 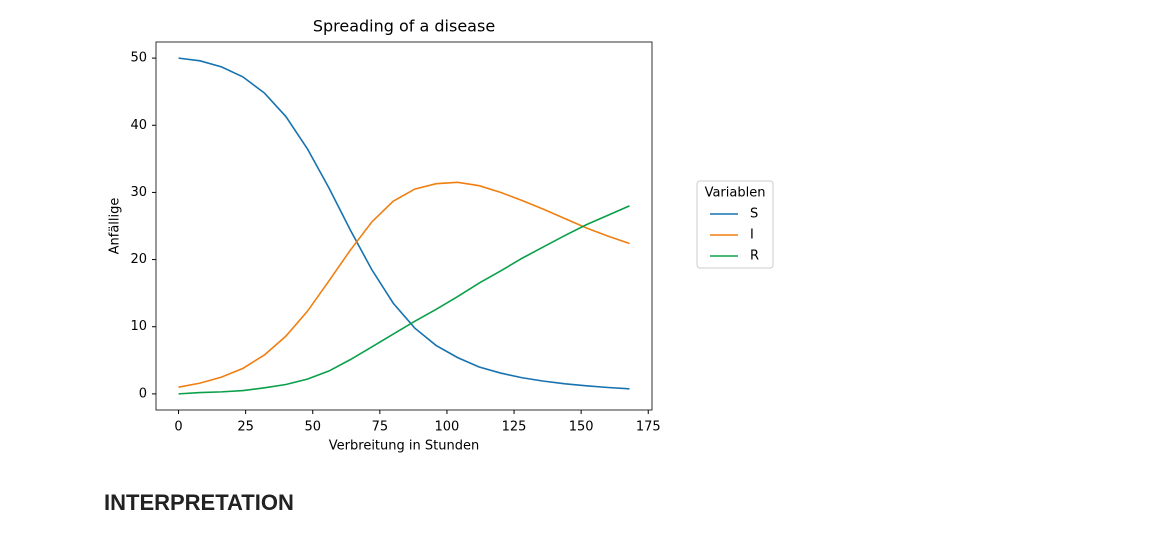 What do you see at coordinates (138, 192) in the screenshot?
I see `y-tick-label: 30` at bounding box center [138, 192].